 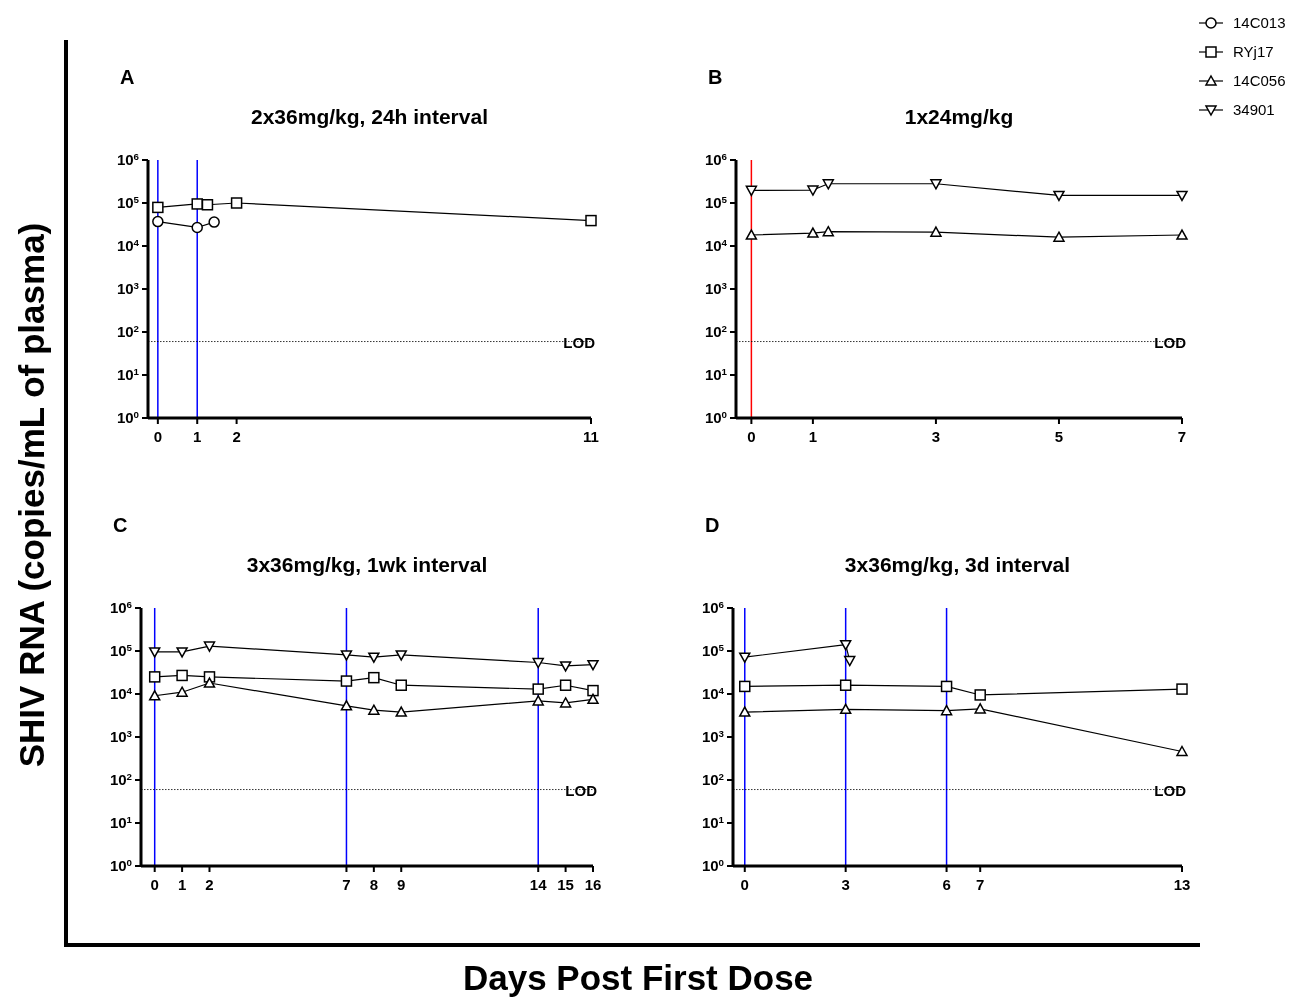 I want to click on x-tick-label: 5, so click(x=1059, y=436).